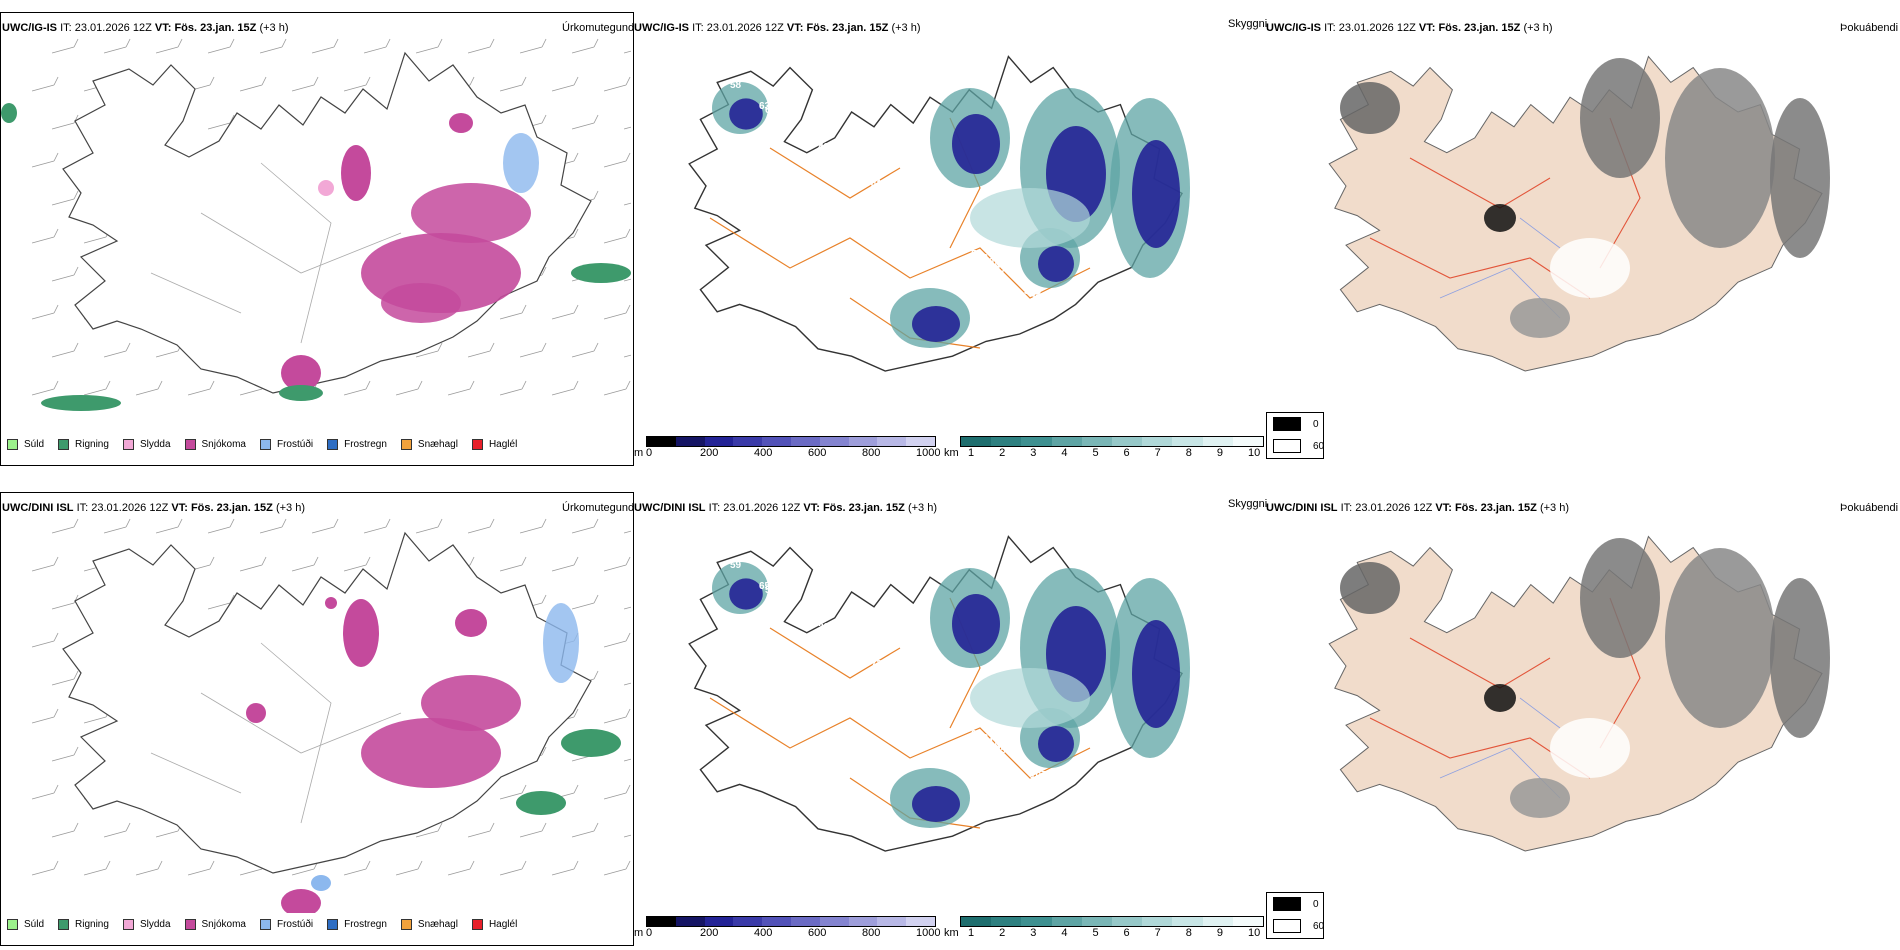 This screenshot has height=950, width=1900. Describe the element at coordinates (1109, 454) in the screenshot. I see `visibility-ticks-top: km 1 2 3 4 5 6 7 8 9 10` at that location.